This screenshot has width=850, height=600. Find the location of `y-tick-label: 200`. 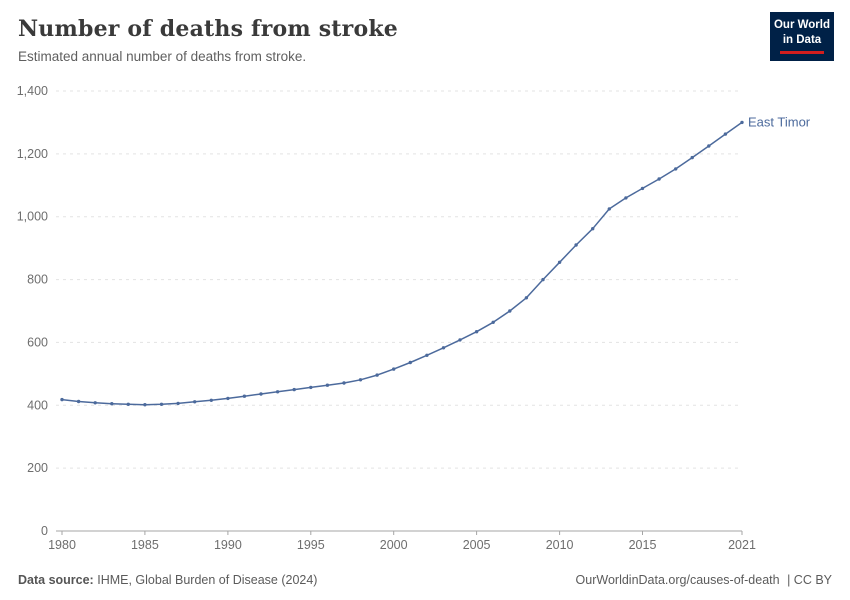

y-tick-label: 200 is located at coordinates (37, 468).